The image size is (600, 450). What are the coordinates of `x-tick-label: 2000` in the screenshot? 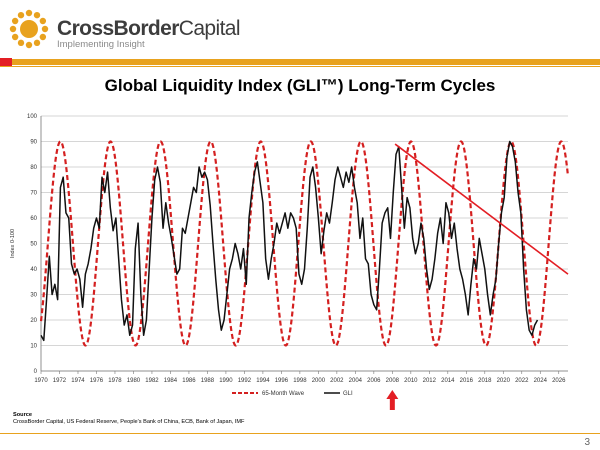 It's located at (319, 381).